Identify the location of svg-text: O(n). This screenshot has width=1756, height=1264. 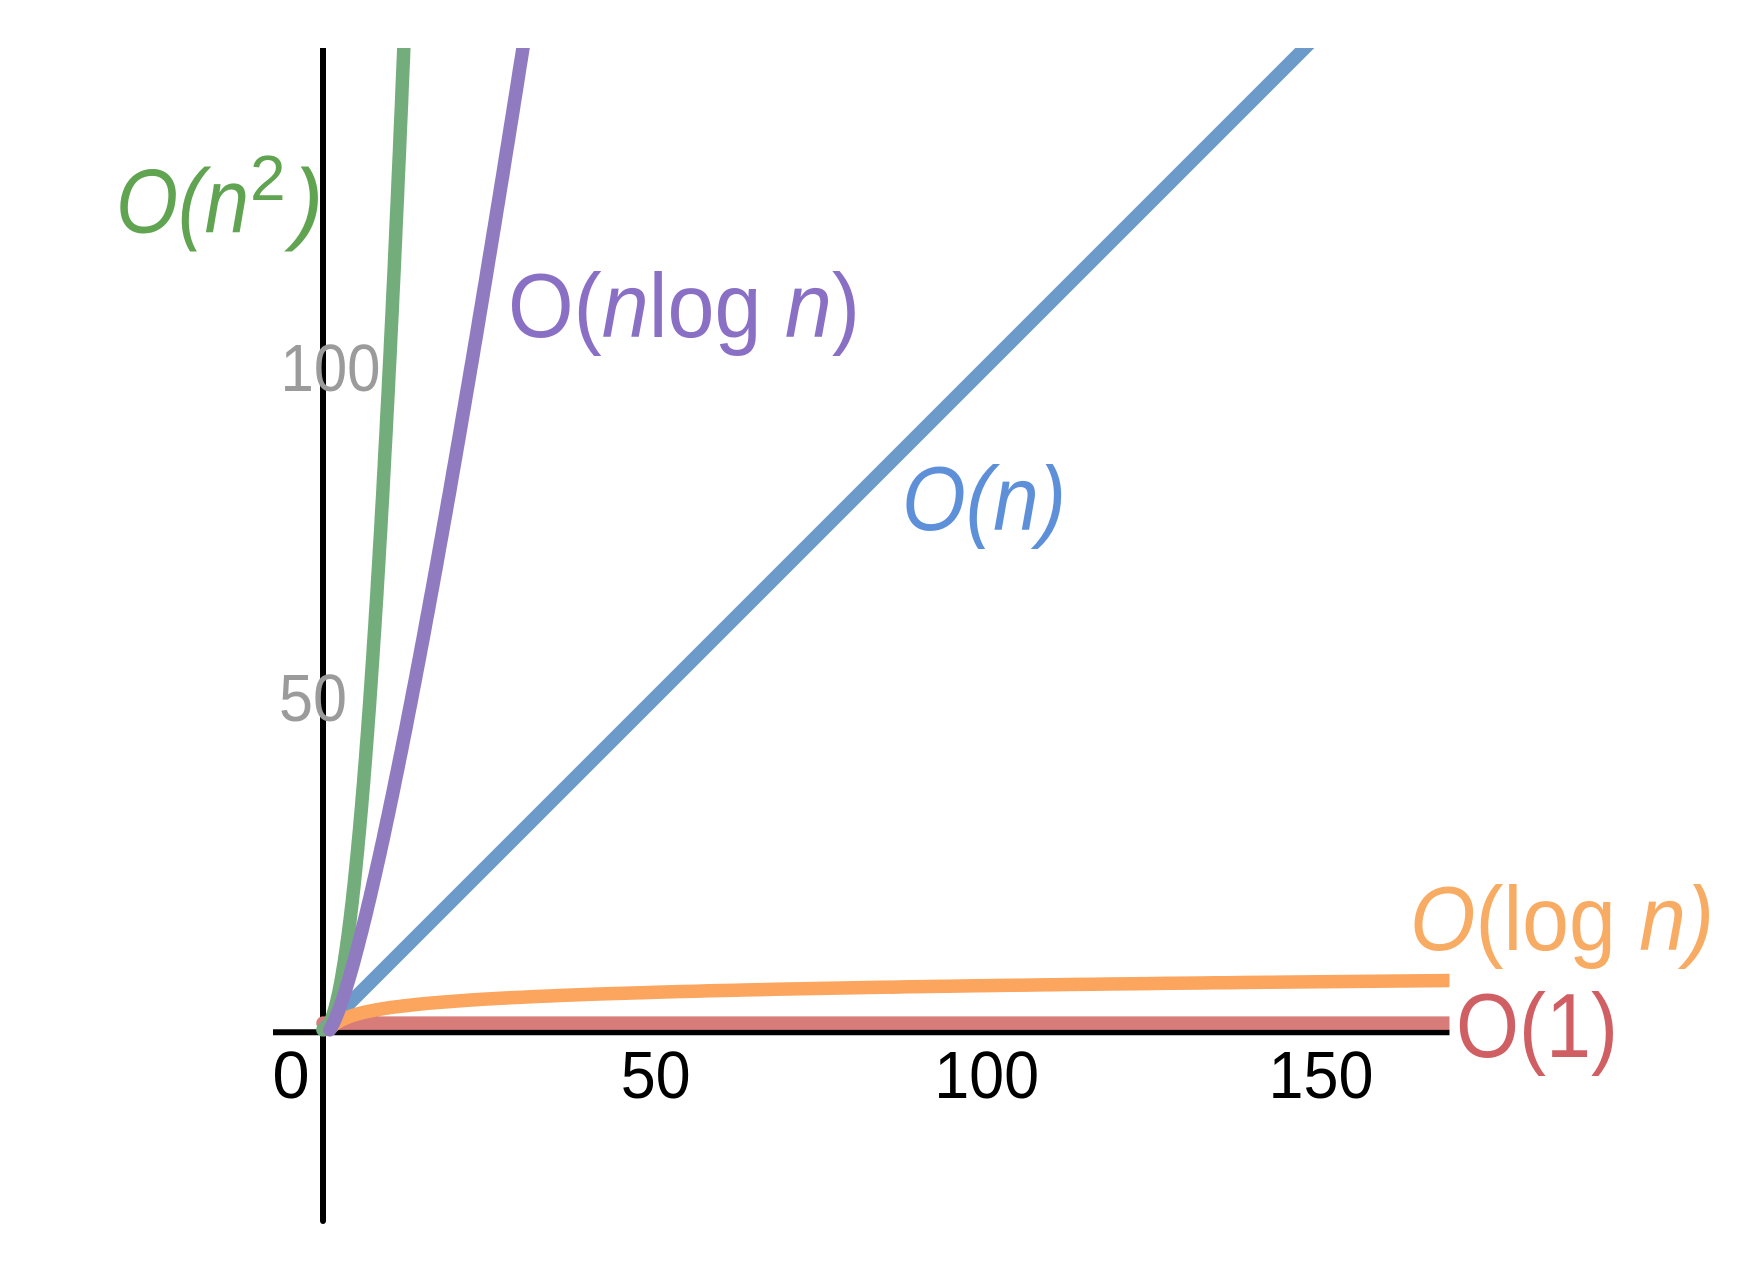
(984, 499).